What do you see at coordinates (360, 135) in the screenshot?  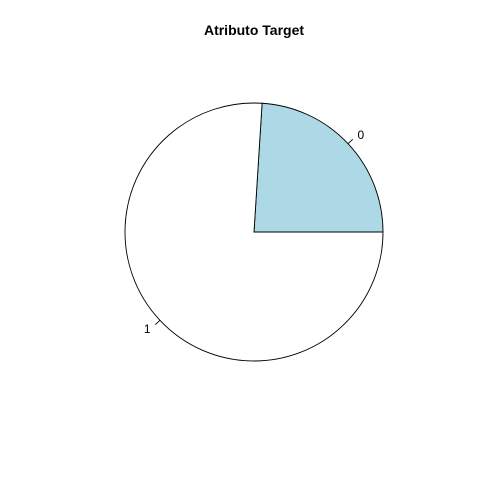 I see `slice-label-0: 0` at bounding box center [360, 135].